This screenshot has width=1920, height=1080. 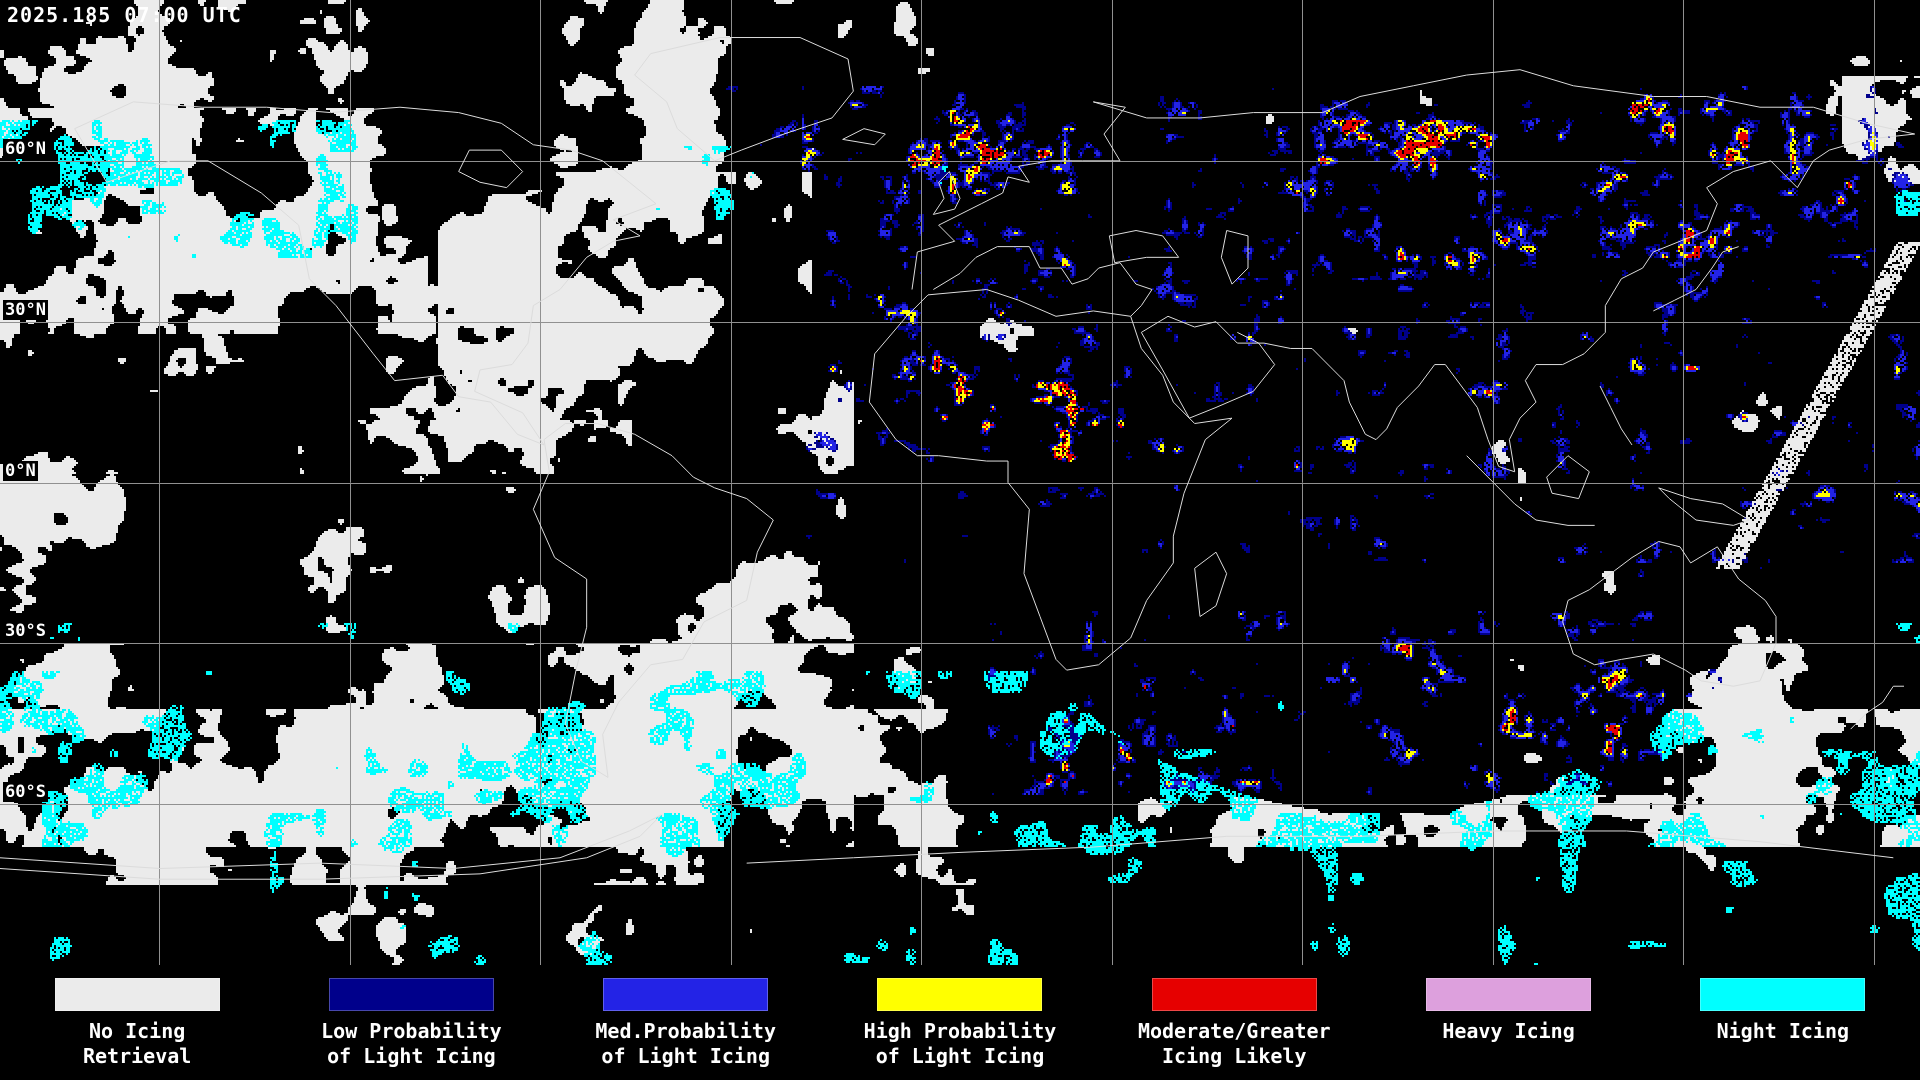 I want to click on legend-item-moderate-greater-icing: Moderate/Greater Icing Likely, so click(x=1234, y=1022).